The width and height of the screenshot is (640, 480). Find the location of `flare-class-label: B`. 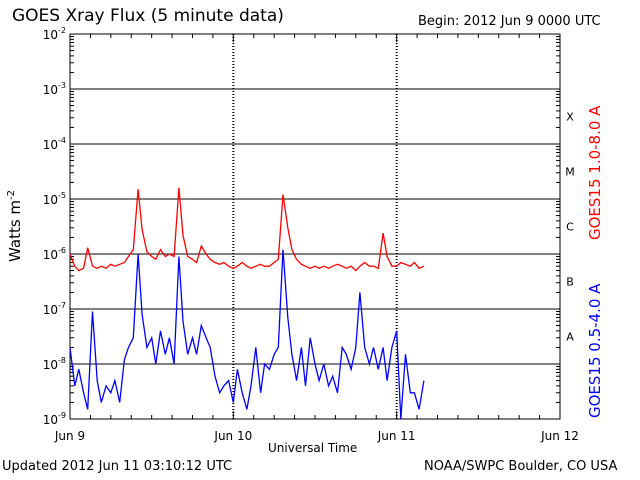

flare-class-label: B is located at coordinates (570, 282).